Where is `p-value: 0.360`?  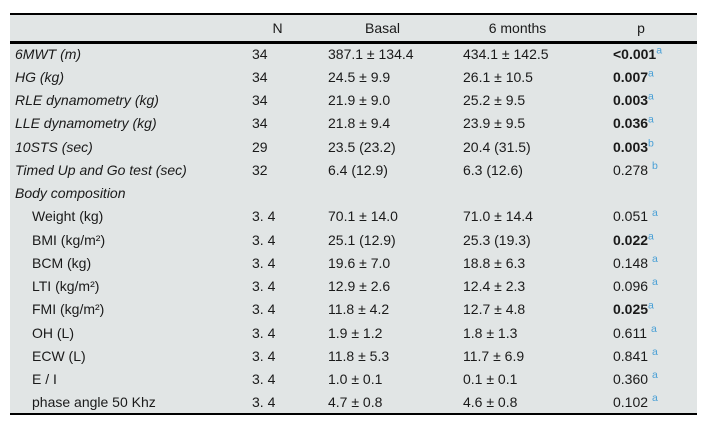 p-value: 0.360 is located at coordinates (631, 379).